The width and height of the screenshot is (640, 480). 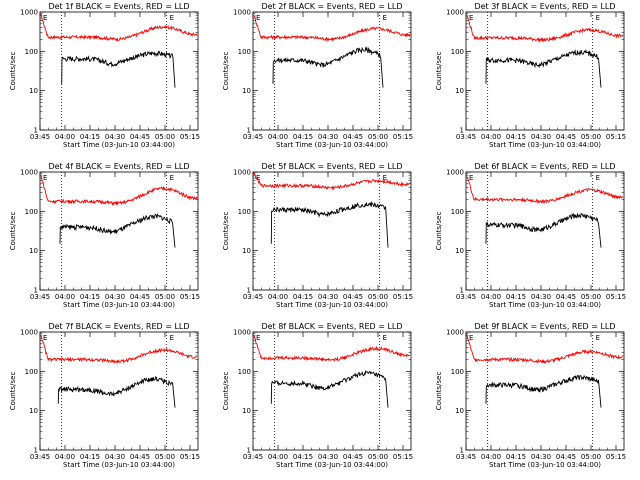 I want to click on chart-title: Det 4f BLACK = Events, RED = LLD, so click(x=118, y=166).